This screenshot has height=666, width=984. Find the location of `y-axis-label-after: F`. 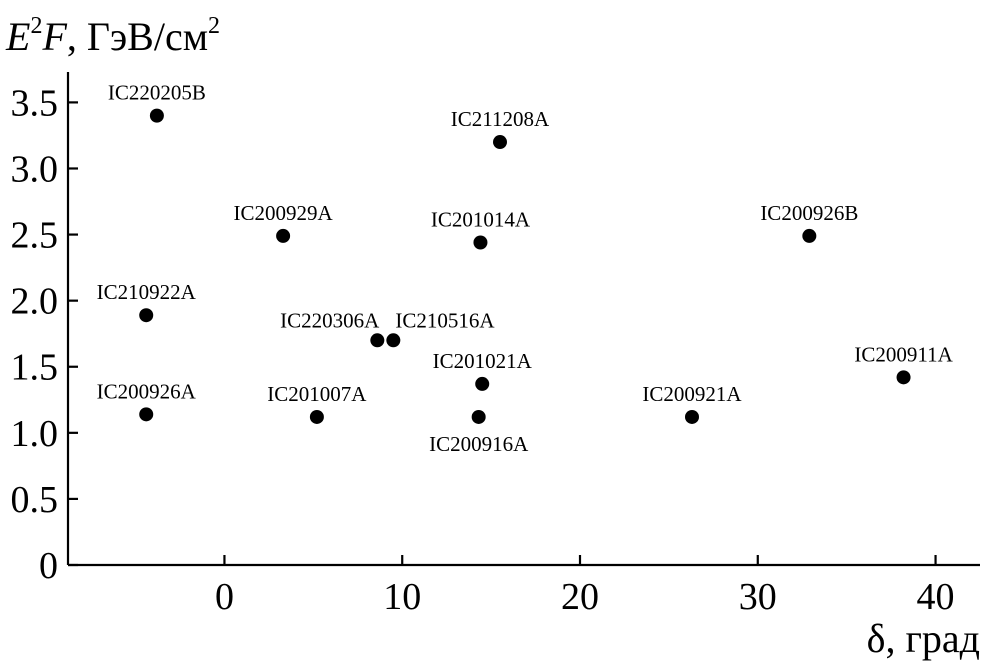

y-axis-label-after: F is located at coordinates (54, 36).